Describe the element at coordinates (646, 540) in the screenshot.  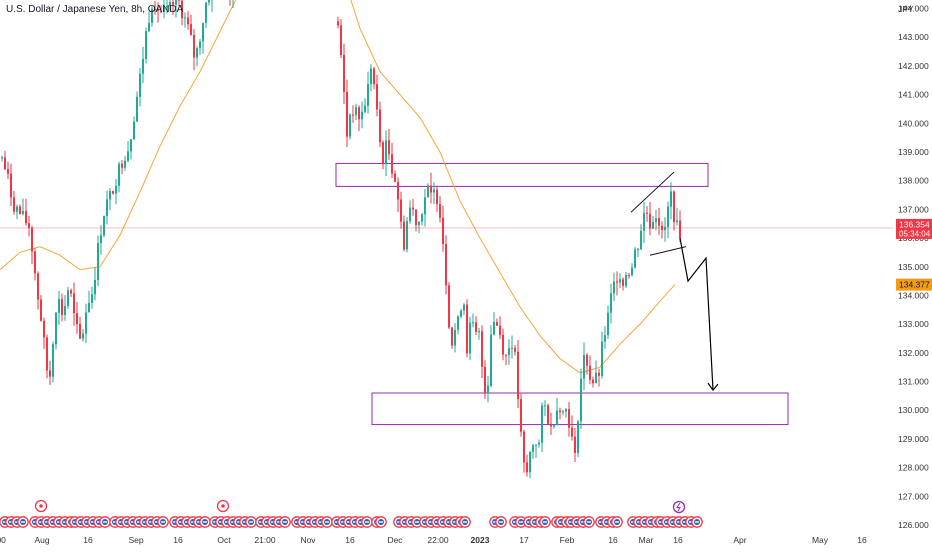
I see `time-axis-tick: Mar` at that location.